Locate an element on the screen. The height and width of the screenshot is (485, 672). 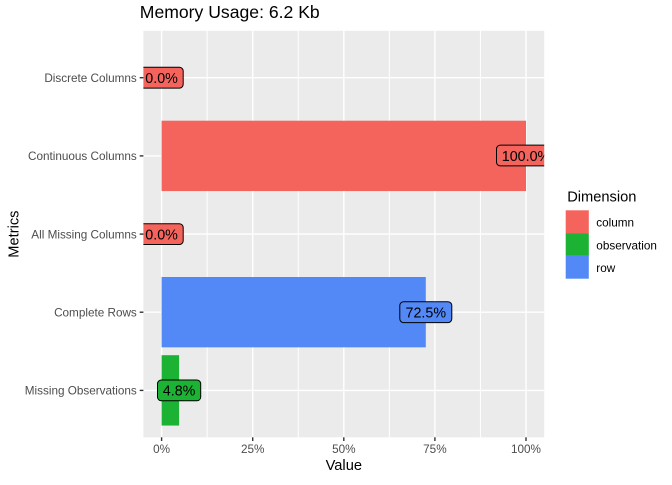
svg-text: Complete Rows is located at coordinates (95, 312).